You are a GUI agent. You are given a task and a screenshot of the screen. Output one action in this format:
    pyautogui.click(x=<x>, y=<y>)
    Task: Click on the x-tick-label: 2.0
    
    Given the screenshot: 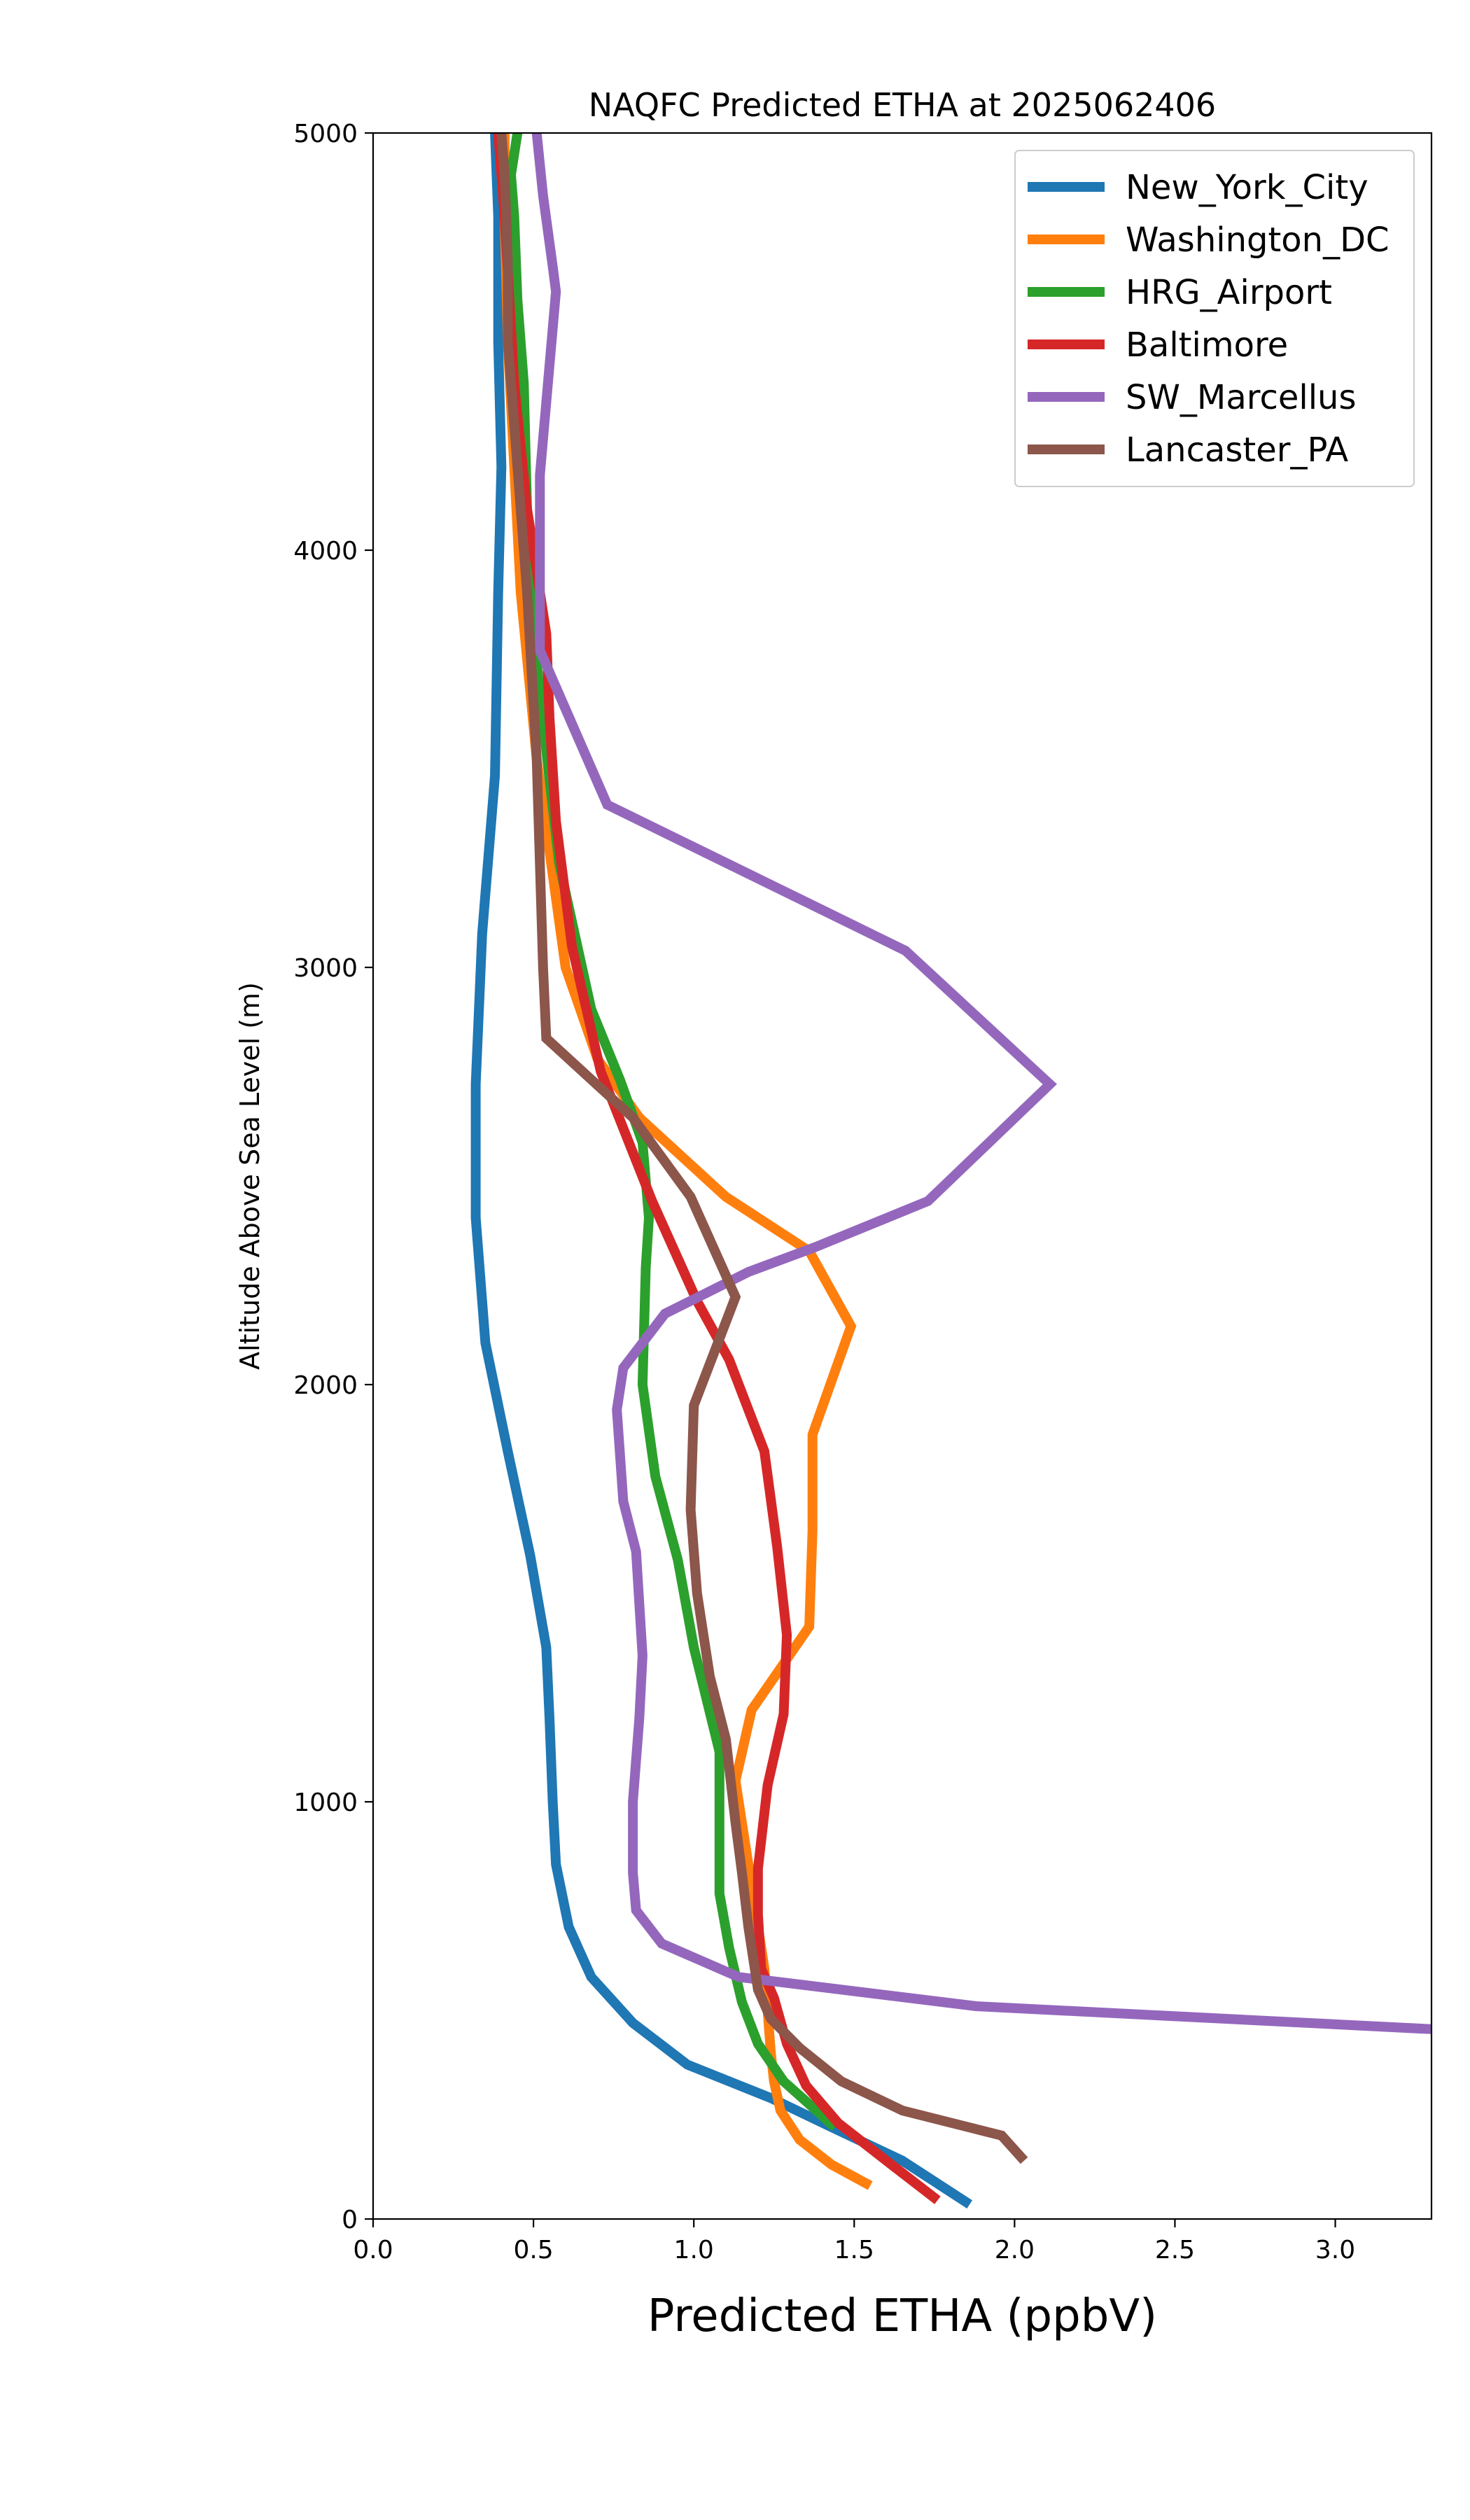 What is the action you would take?
    pyautogui.click(x=1015, y=2250)
    